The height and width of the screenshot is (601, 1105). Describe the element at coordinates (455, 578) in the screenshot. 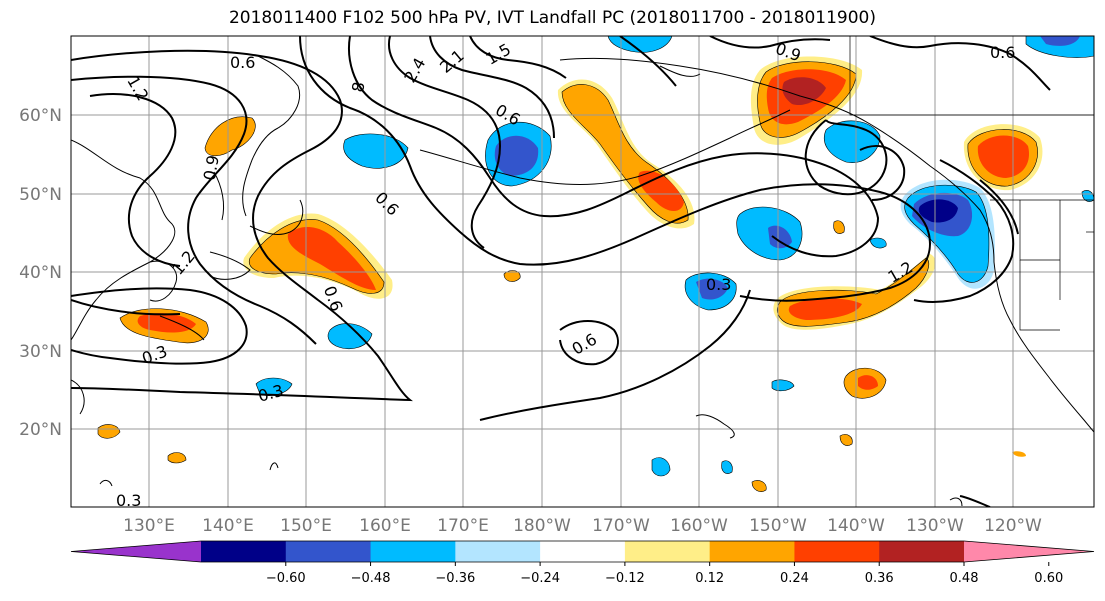

I see `colorbar-tick-label: −0.36` at that location.